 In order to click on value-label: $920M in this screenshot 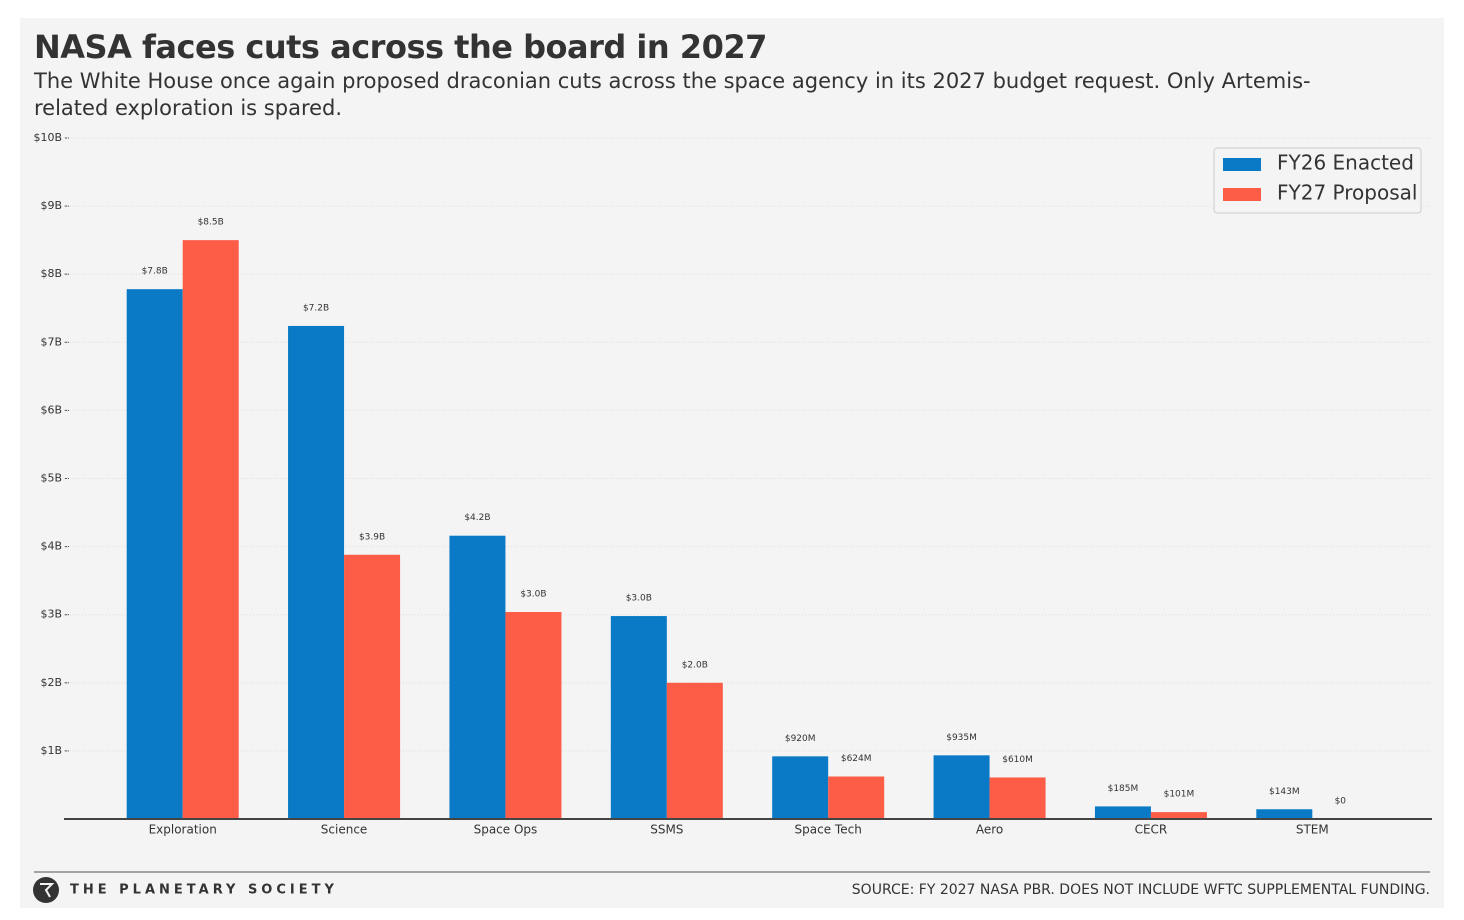, I will do `click(800, 739)`.